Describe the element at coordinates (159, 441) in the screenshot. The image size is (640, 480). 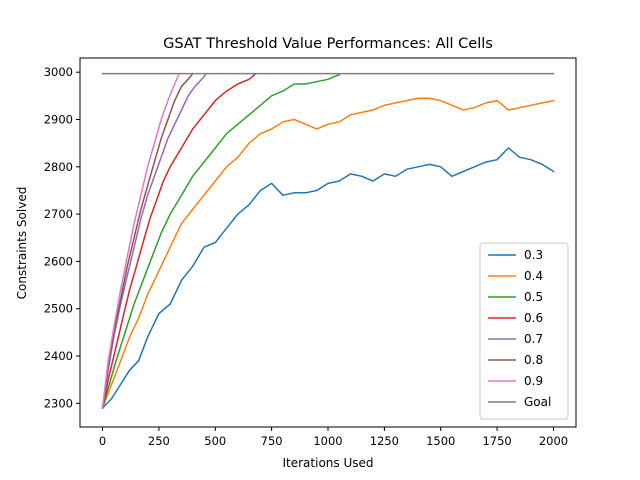
I see `x-tick-label: 250` at that location.